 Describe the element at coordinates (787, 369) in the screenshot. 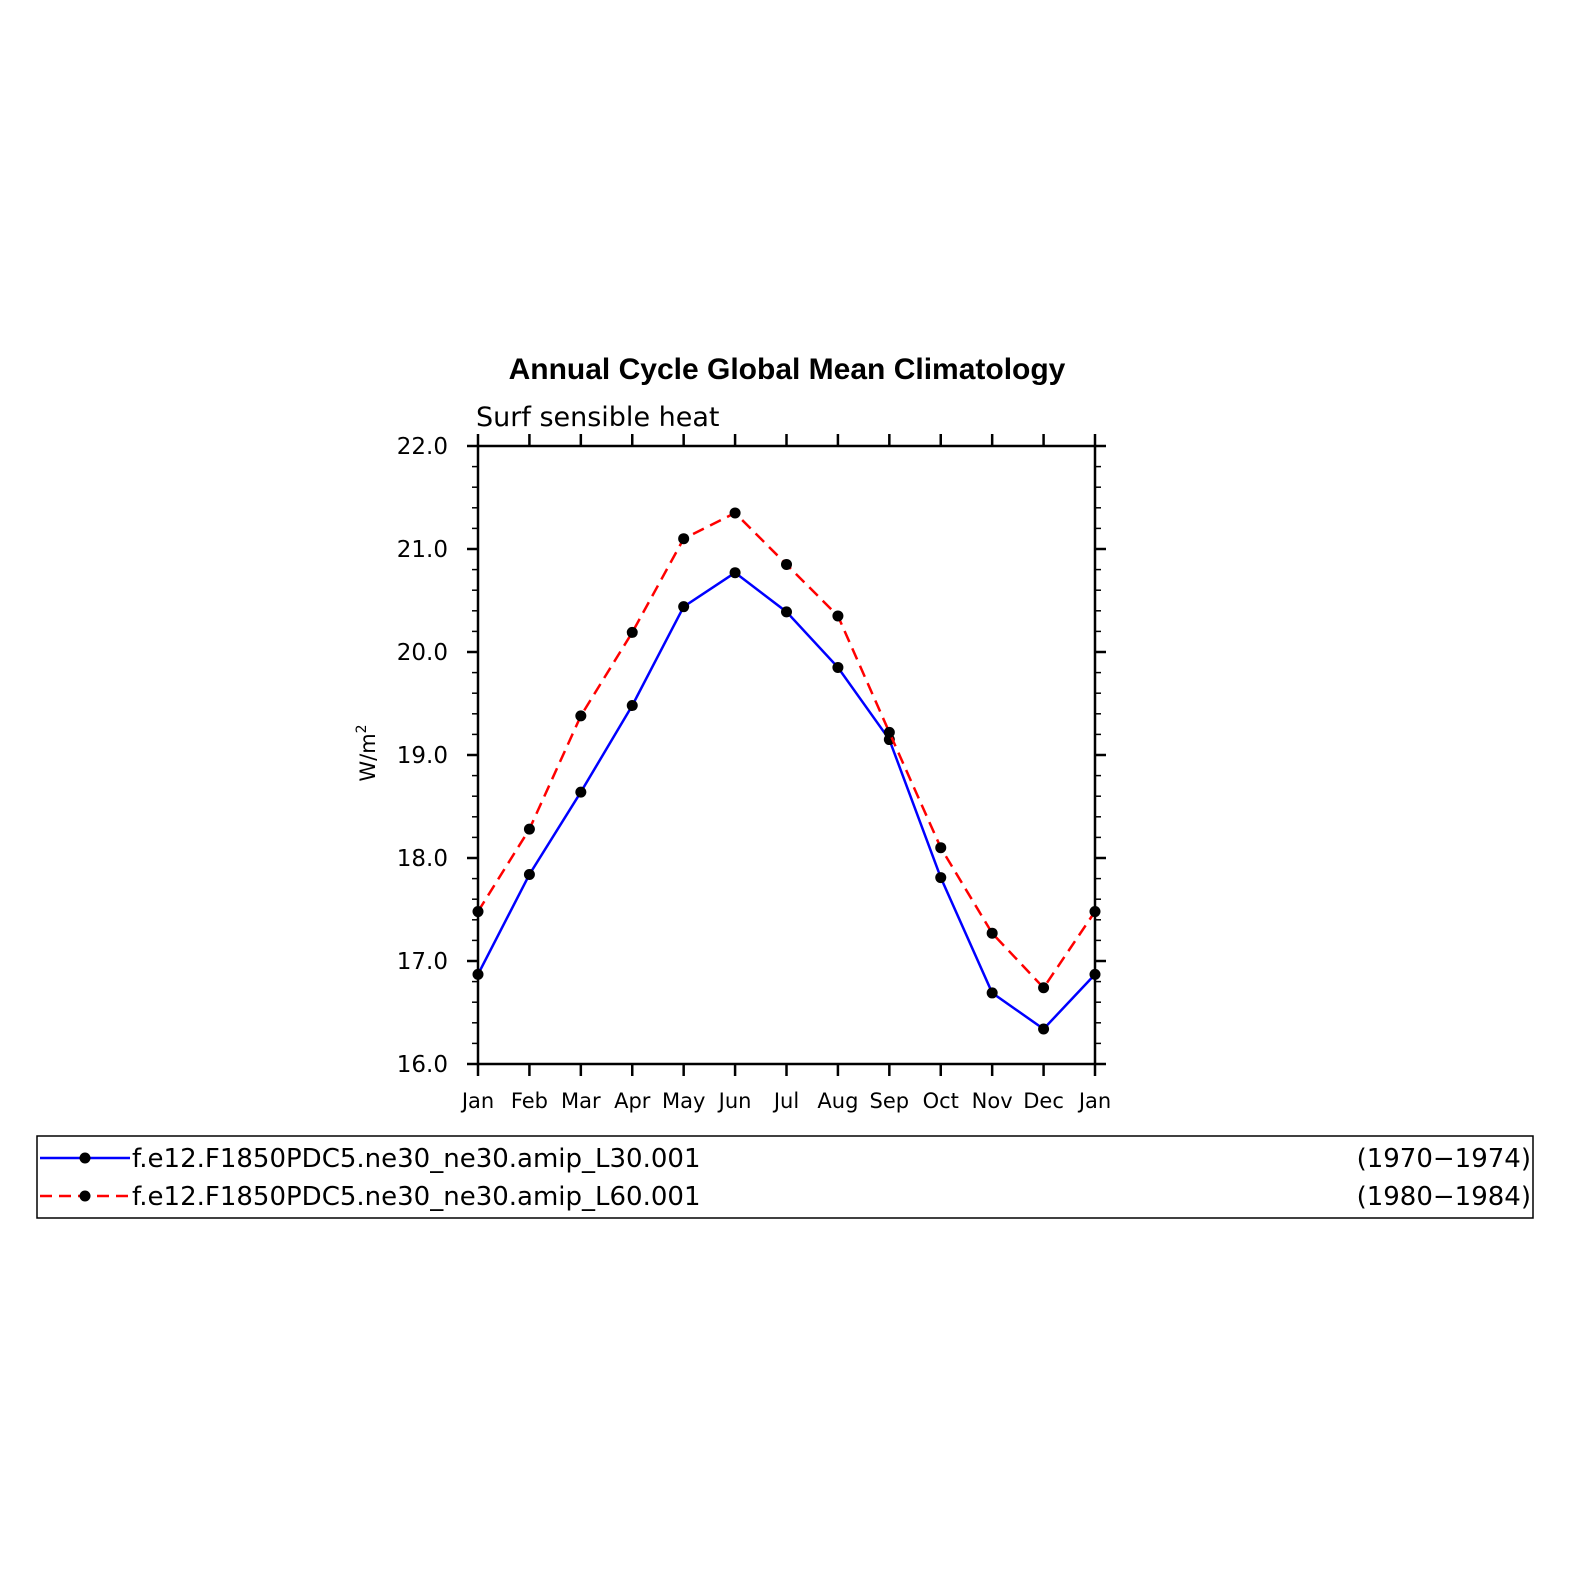

I see `chart-title: Annual Cycle Global Mean Climatology` at that location.